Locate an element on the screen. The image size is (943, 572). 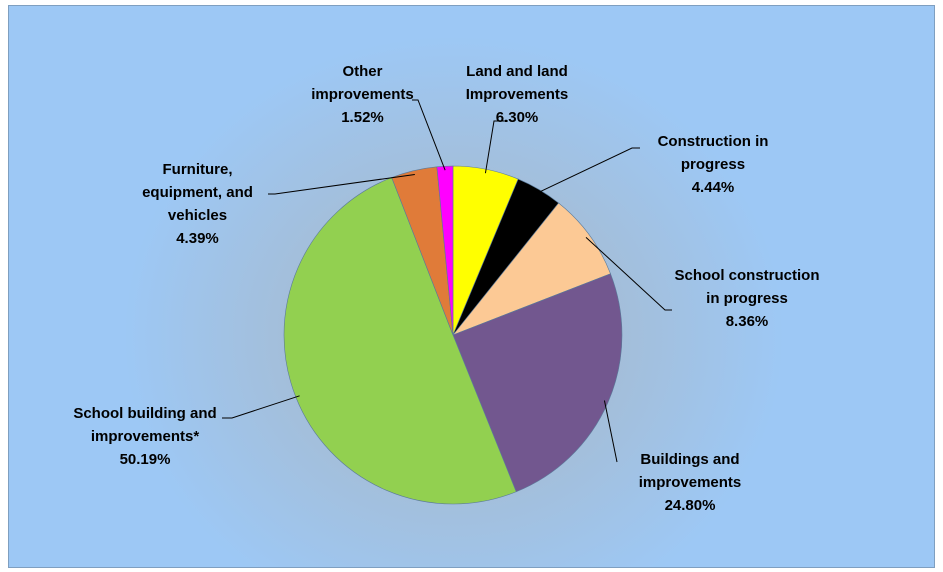
category-label: Buildings and improvements is located at coordinates (690, 471).